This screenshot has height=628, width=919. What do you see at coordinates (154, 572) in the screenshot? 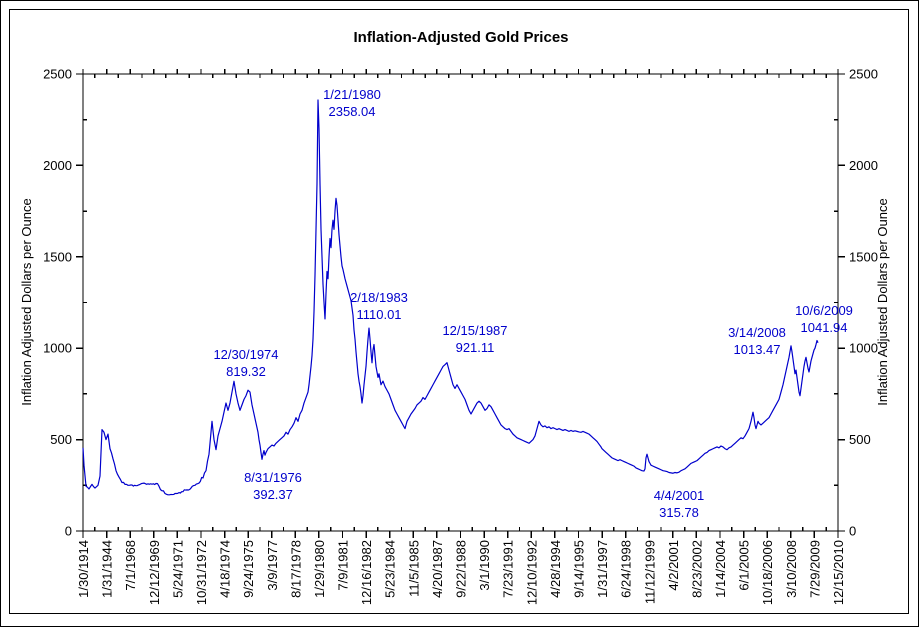
I see `x-tick-label: 12/12/1969` at bounding box center [154, 572].